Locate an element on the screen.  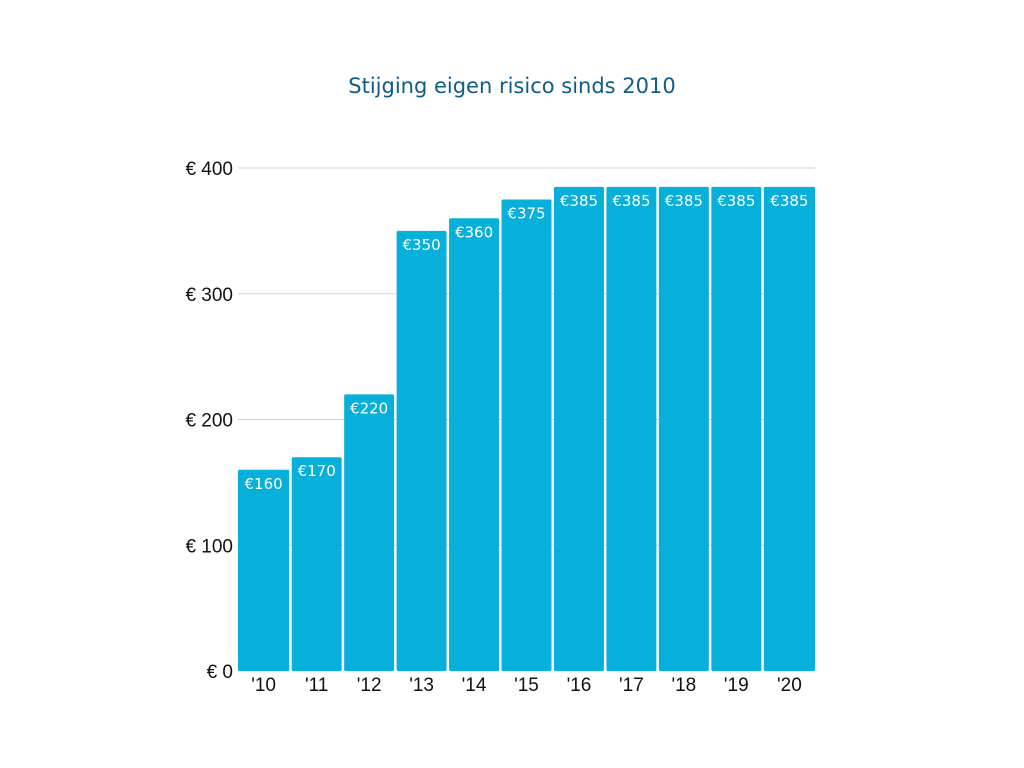
x-tick-label: '14 is located at coordinates (474, 685).